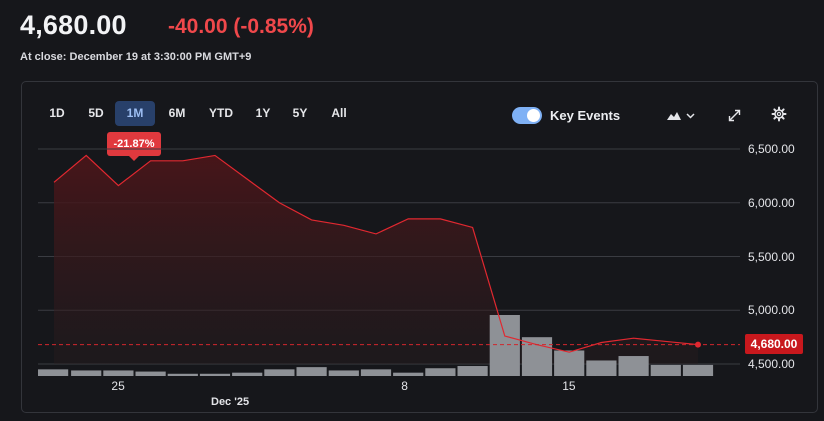 The height and width of the screenshot is (421, 824). Describe the element at coordinates (339, 113) in the screenshot. I see `range-button-all: All` at that location.